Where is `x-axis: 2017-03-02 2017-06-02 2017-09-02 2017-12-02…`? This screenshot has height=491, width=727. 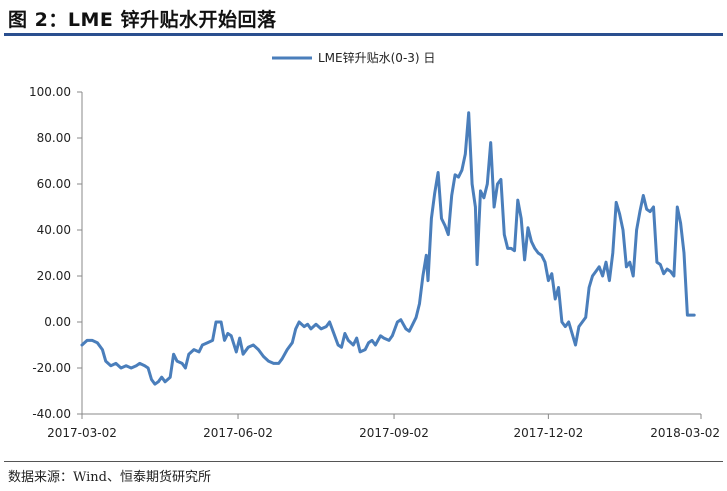 x-axis: 2017-03-02 2017-06-02 2017-09-02 2017-12-02… is located at coordinates (383, 426).